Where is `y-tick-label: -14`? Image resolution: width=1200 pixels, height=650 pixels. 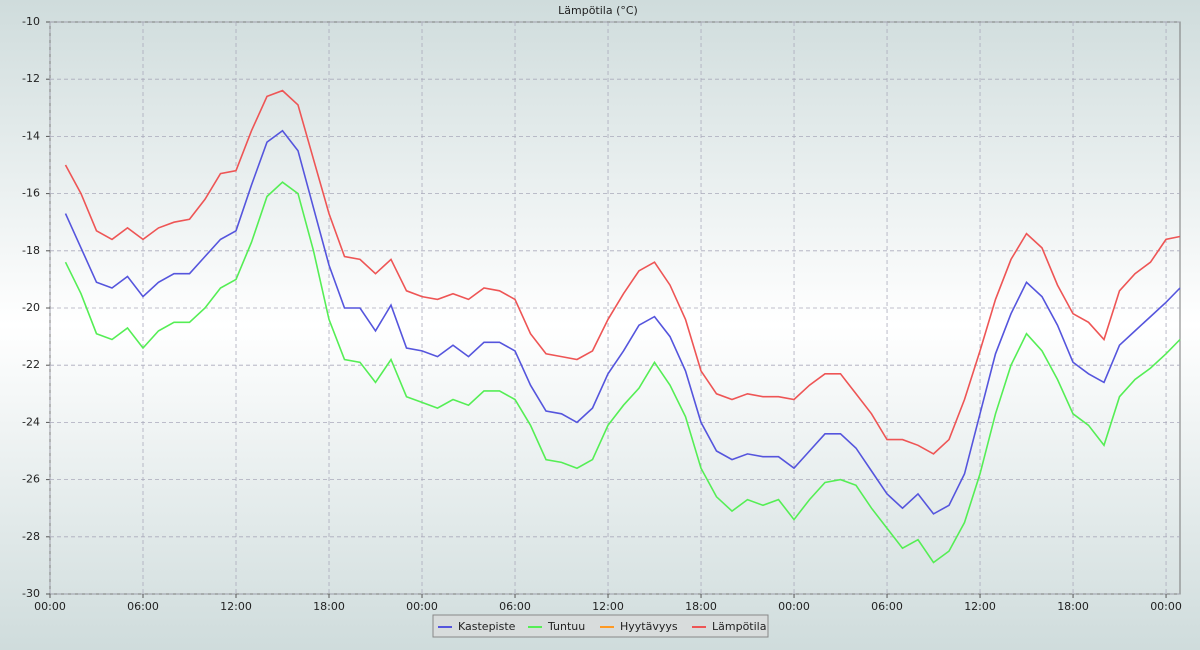
y-tick-label: -14 is located at coordinates (31, 135).